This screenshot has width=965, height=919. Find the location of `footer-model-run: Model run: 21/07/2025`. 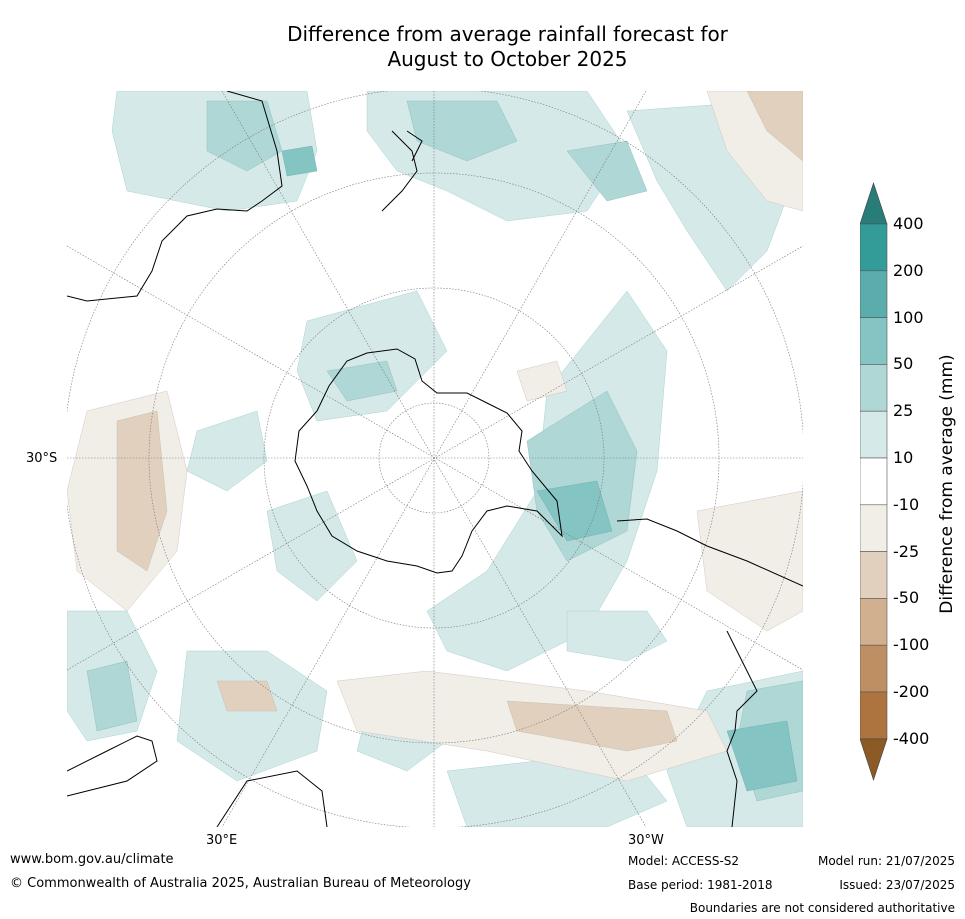

footer-model-run: Model run: 21/07/2025 is located at coordinates (886, 861).